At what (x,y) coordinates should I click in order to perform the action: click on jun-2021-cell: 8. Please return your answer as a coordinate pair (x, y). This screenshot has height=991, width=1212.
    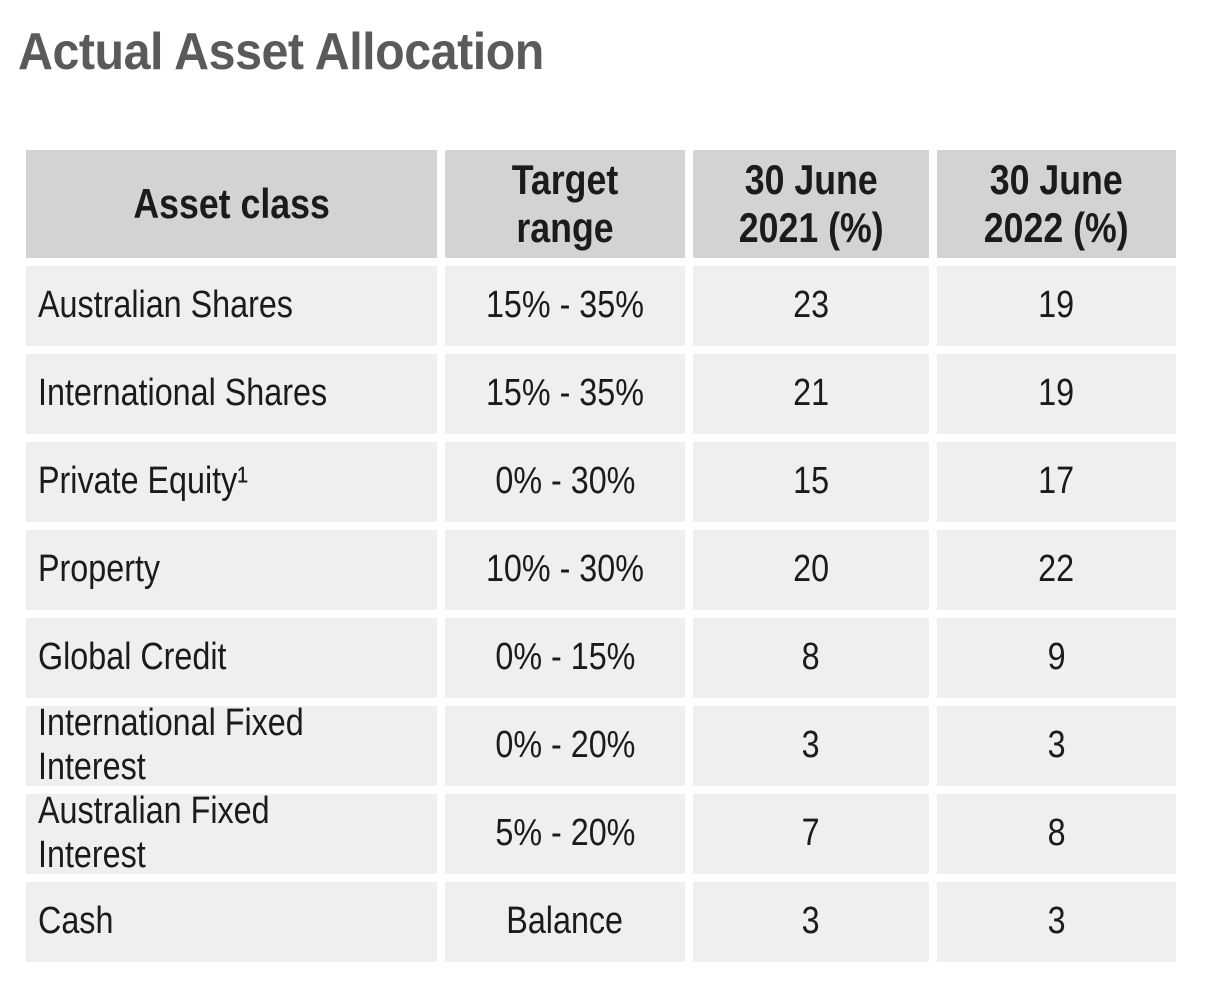
    Looking at the image, I should click on (811, 658).